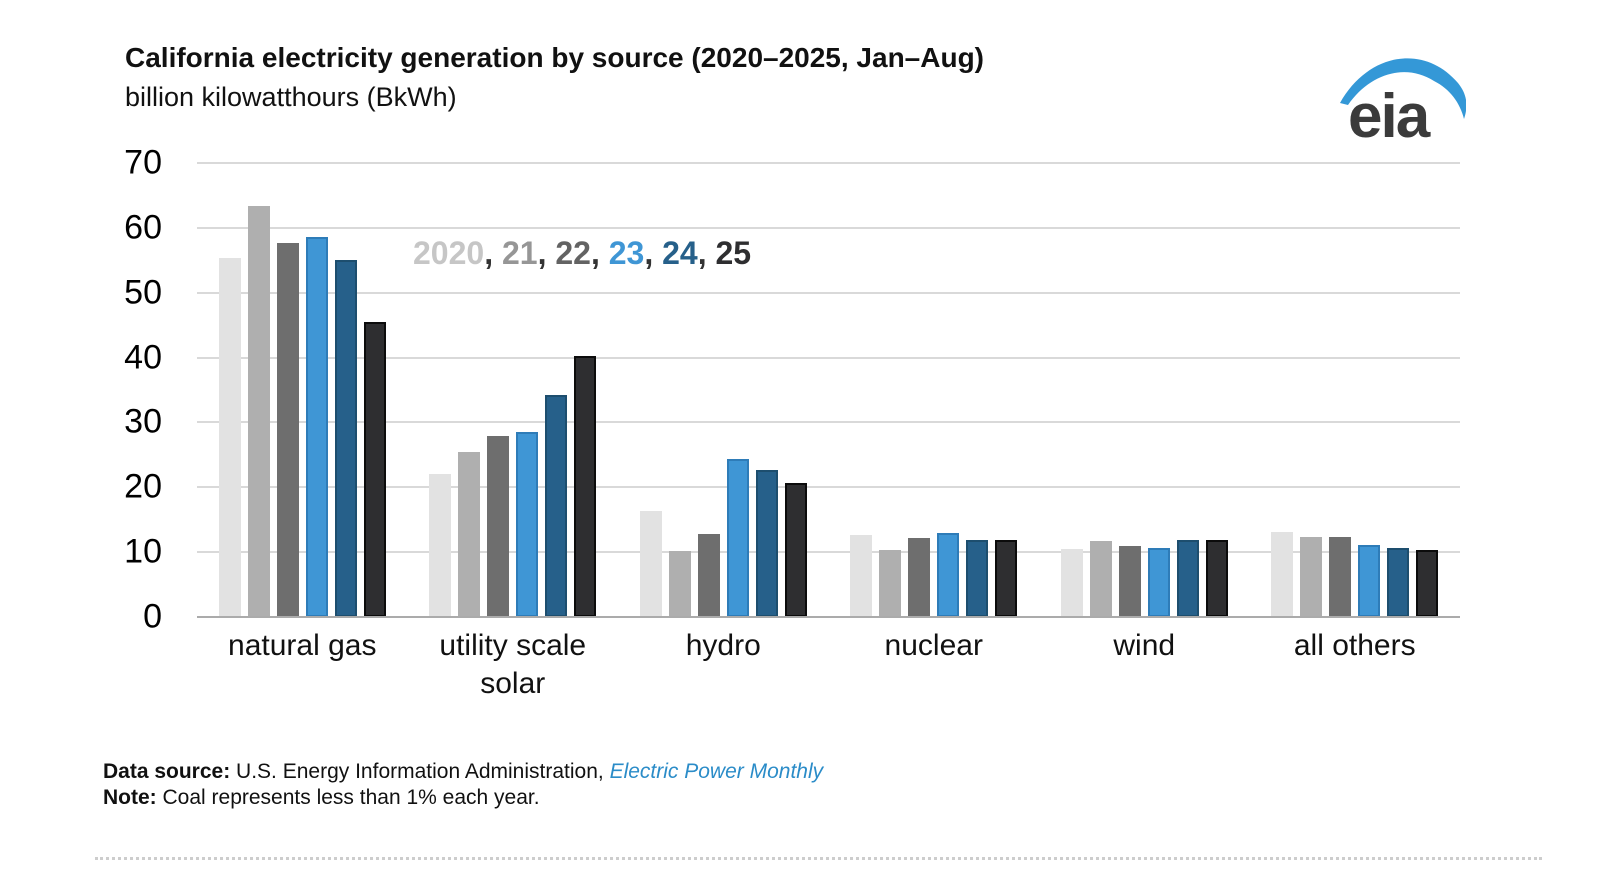 The height and width of the screenshot is (890, 1601). I want to click on x-axis-category-label: all others, so click(1354, 645).